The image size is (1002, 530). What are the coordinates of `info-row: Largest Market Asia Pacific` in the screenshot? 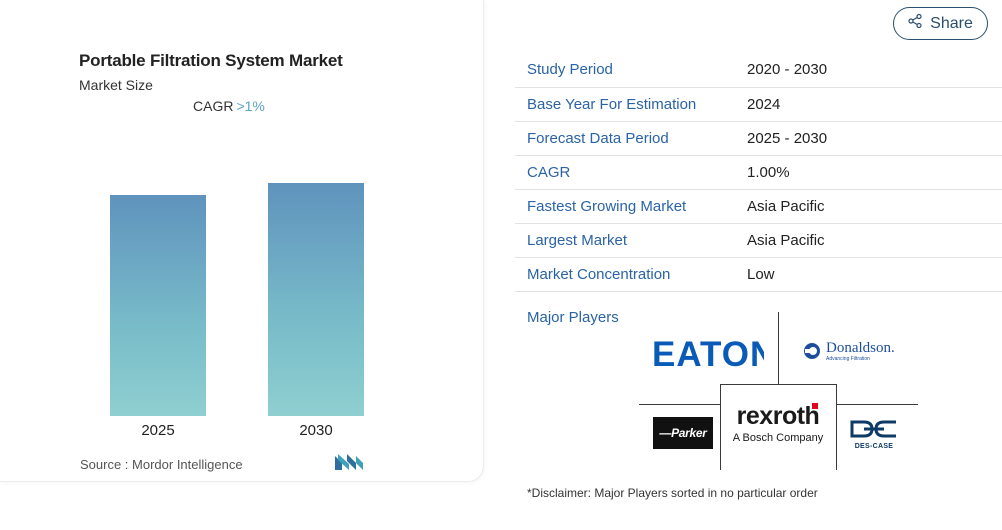 It's located at (758, 241).